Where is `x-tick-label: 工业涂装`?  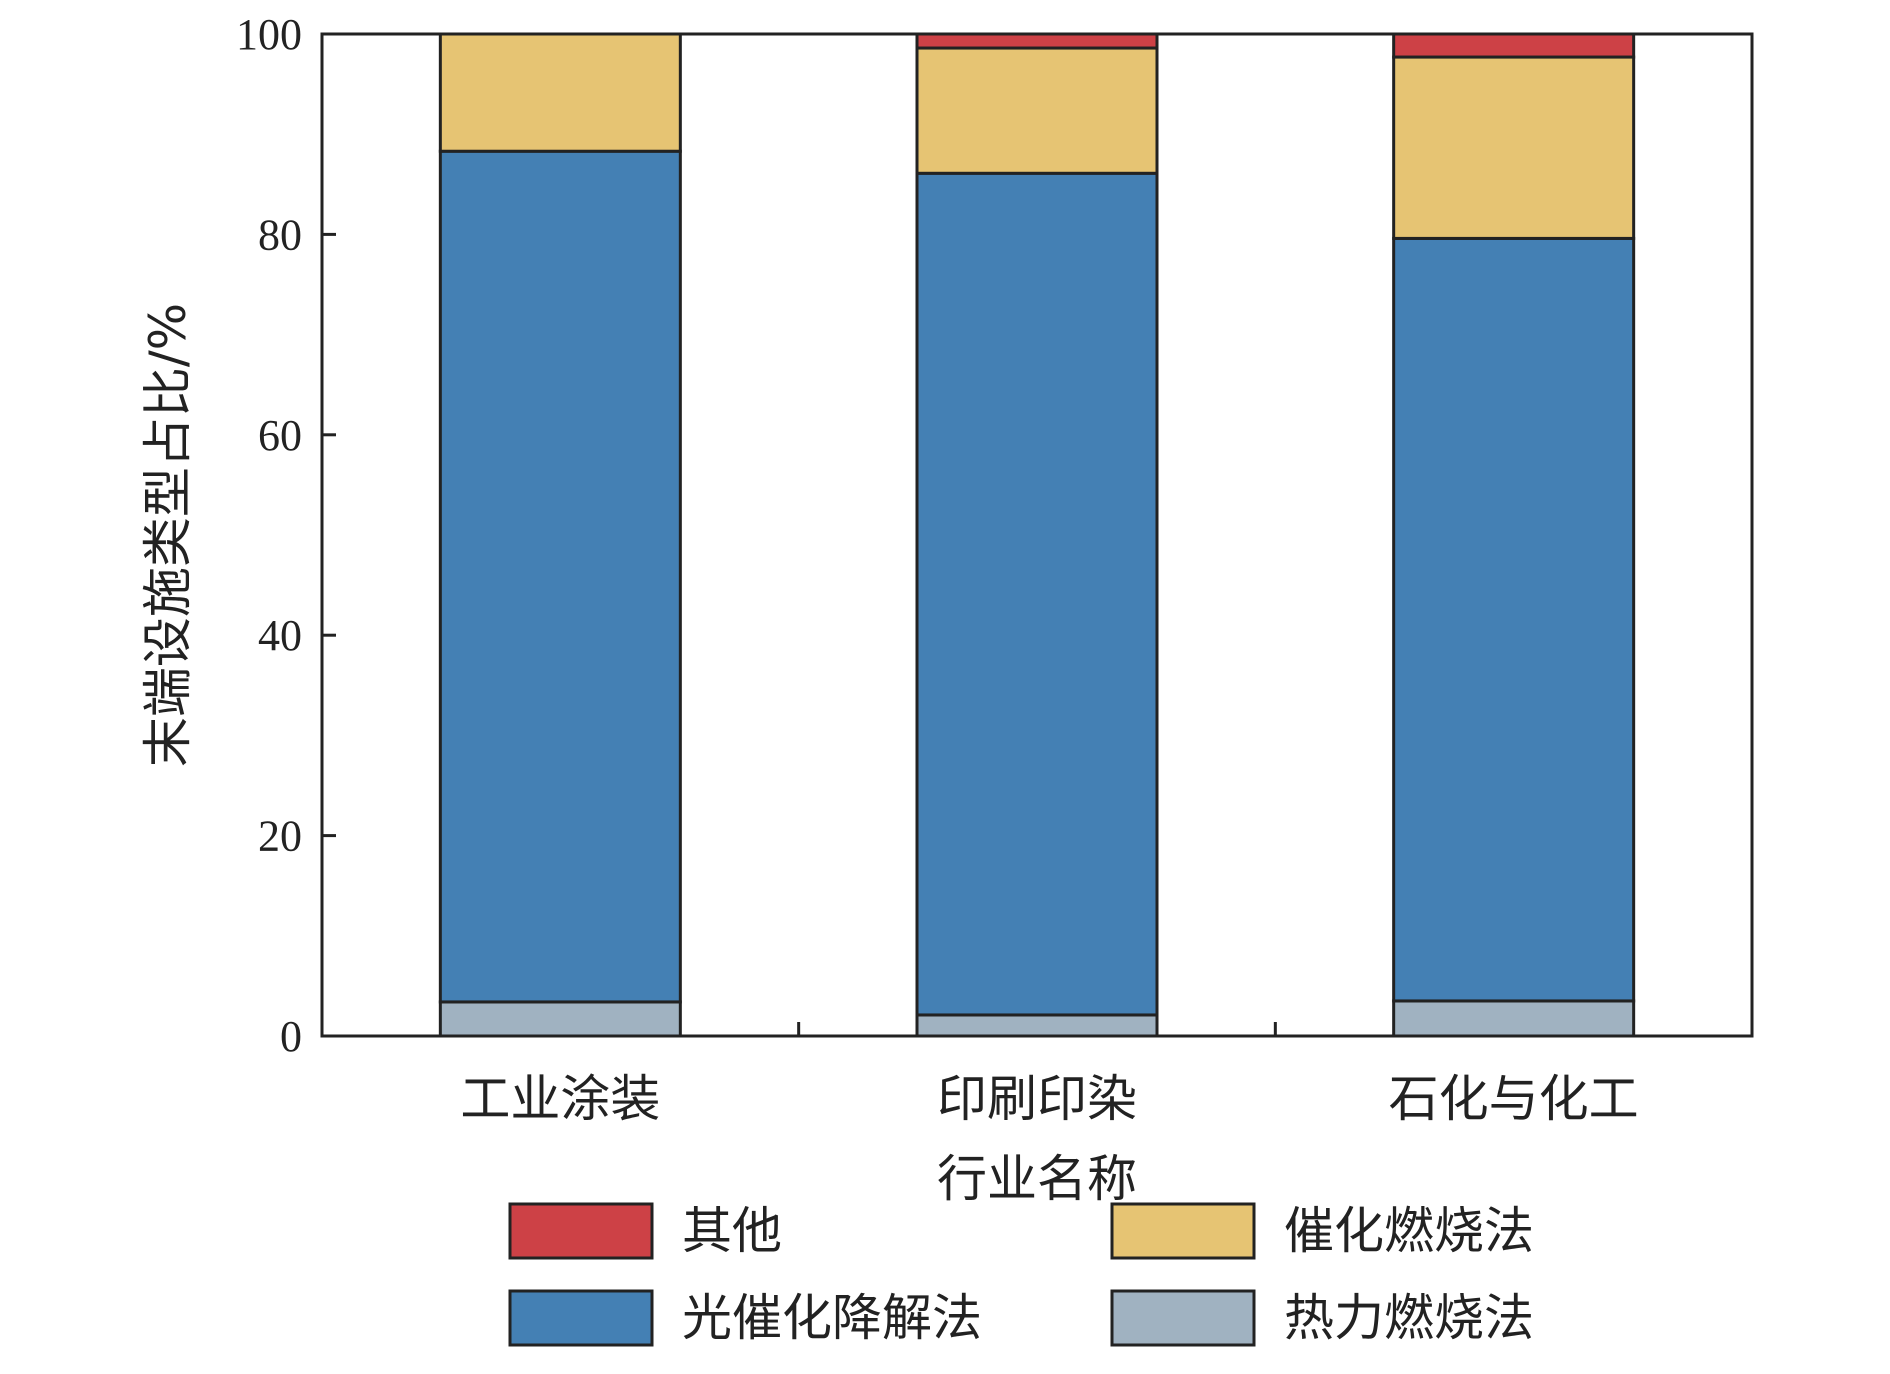
x-tick-label: 工业涂装 is located at coordinates (560, 1099).